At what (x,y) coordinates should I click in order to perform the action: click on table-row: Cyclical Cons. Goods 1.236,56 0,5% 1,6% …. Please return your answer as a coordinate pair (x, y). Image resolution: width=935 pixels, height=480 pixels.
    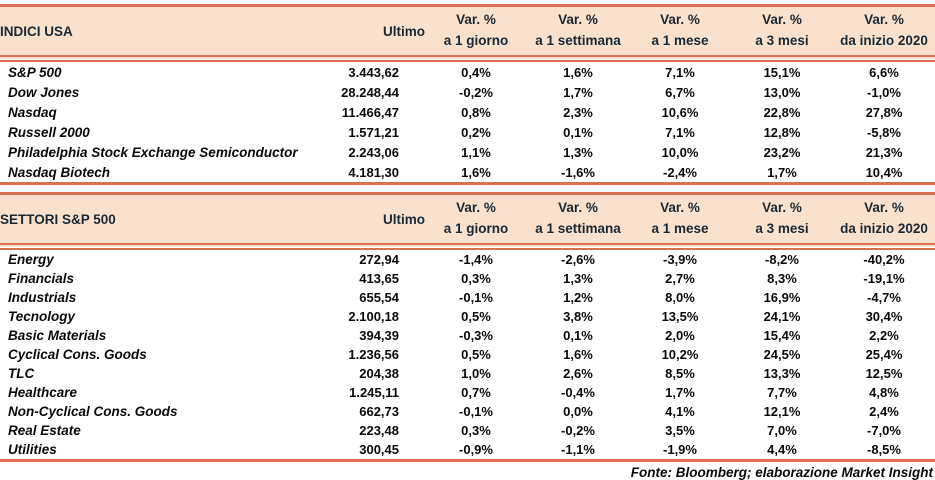
    Looking at the image, I should click on (467, 354).